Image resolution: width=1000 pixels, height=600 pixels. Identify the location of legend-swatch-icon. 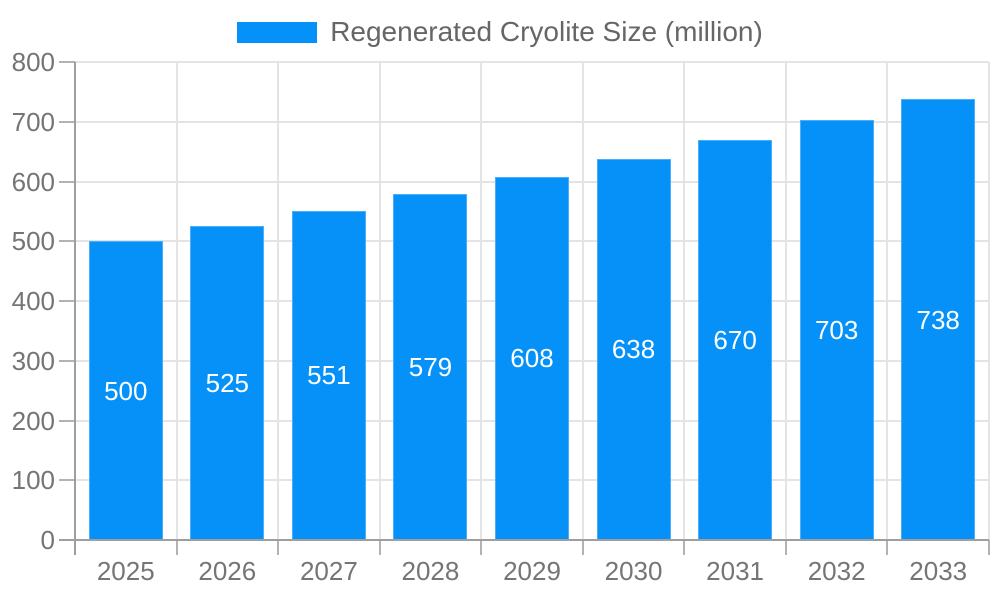
(277, 32).